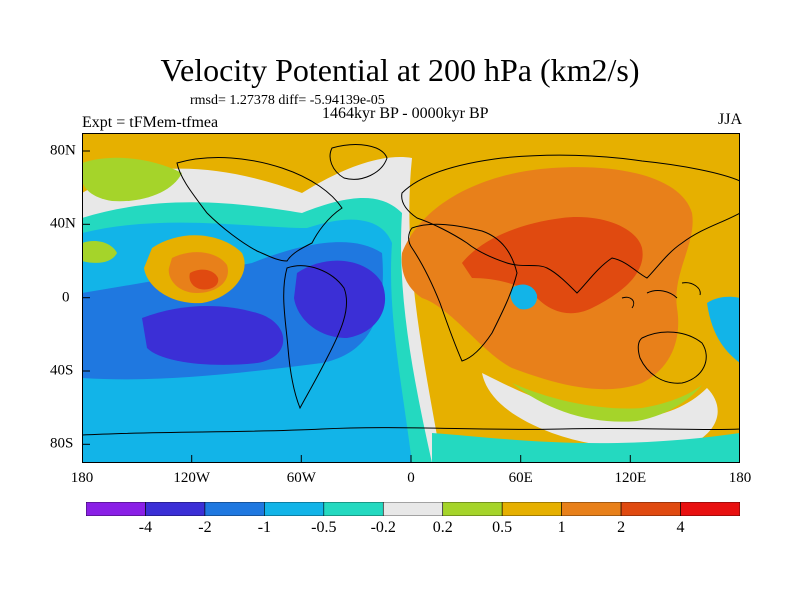 The image size is (800, 600). I want to click on colorbar-label: -0.5, so click(324, 527).